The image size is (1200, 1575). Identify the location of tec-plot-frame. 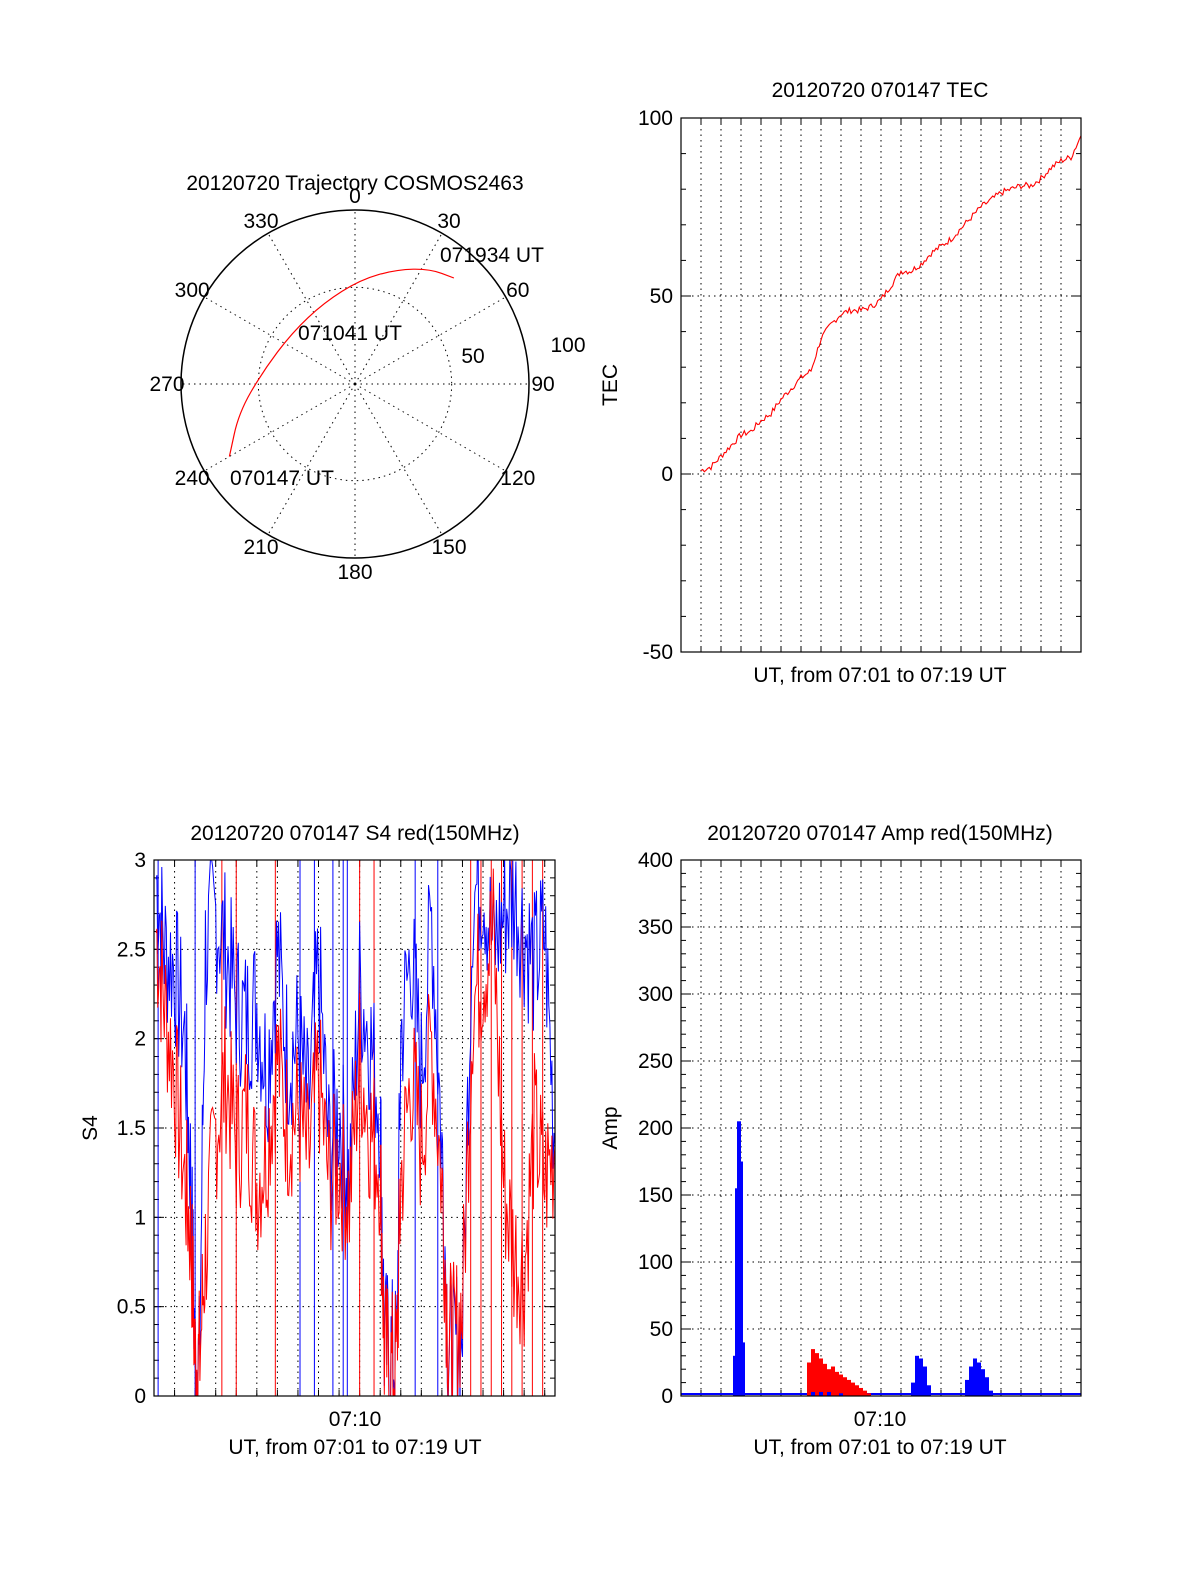
(881, 385).